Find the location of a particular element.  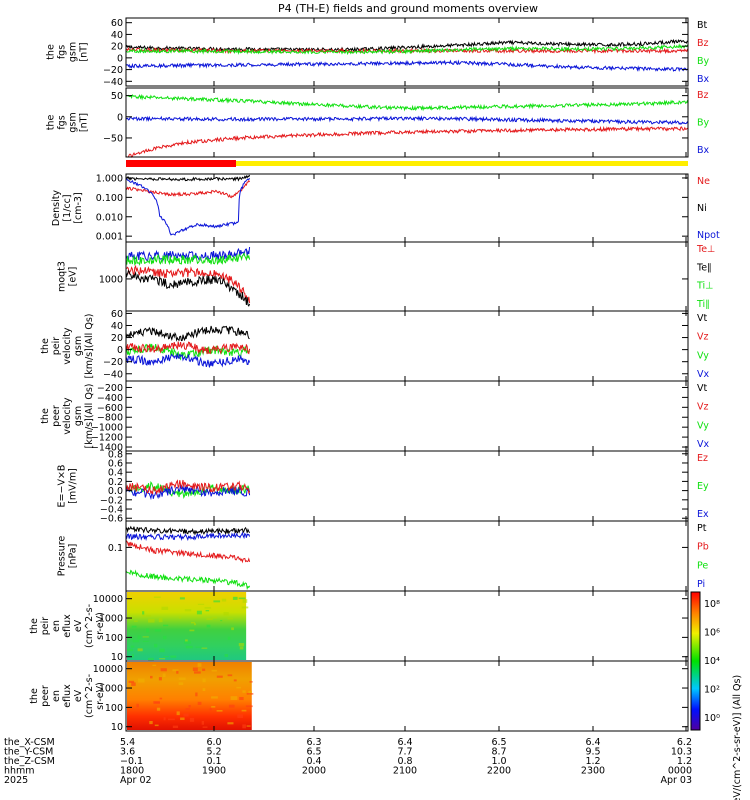

x-row-value: 6.0 is located at coordinates (213, 742).